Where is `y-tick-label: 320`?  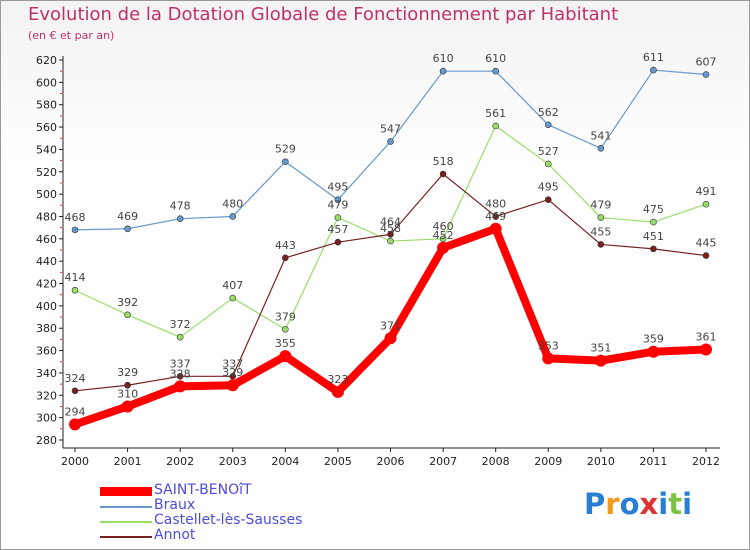 y-tick-label: 320 is located at coordinates (46, 395).